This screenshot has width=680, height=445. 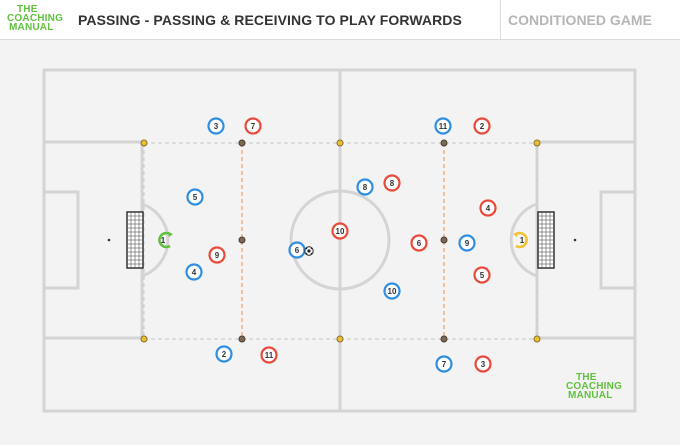 I want to click on left-penalty-arc, so click(x=155, y=240).